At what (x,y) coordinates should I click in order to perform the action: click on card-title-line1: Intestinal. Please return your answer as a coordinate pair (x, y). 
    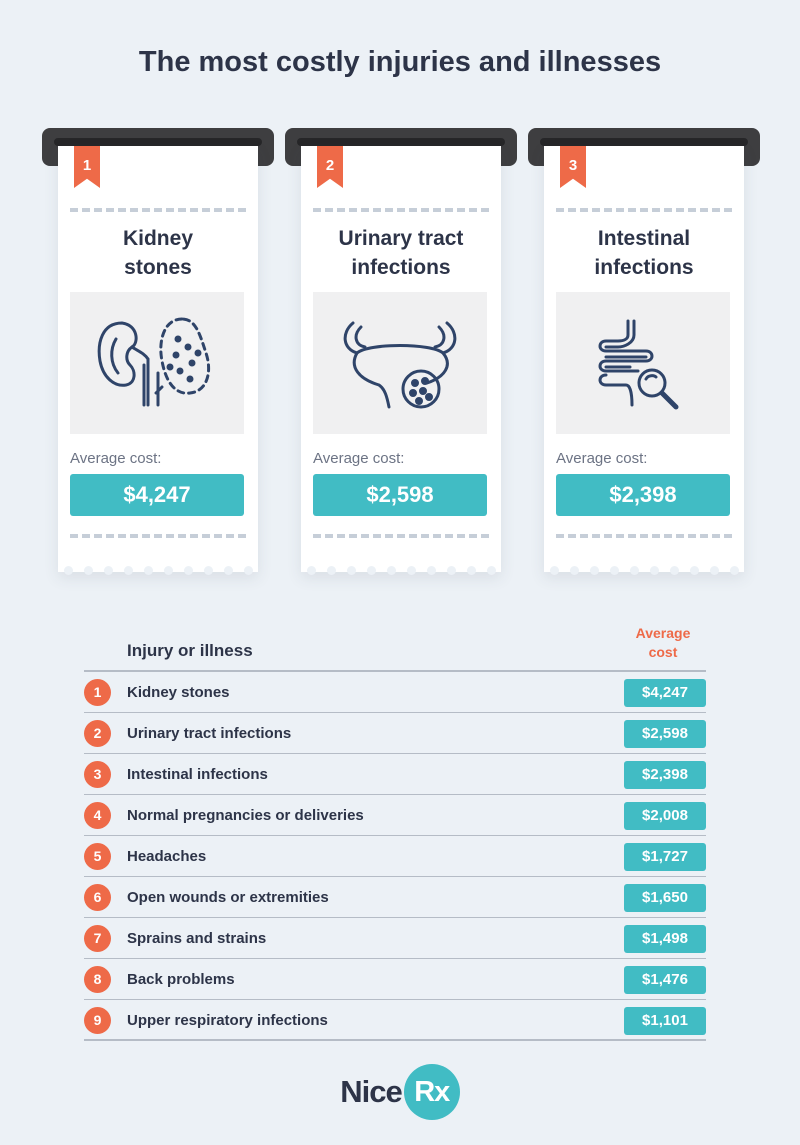
    Looking at the image, I should click on (644, 238).